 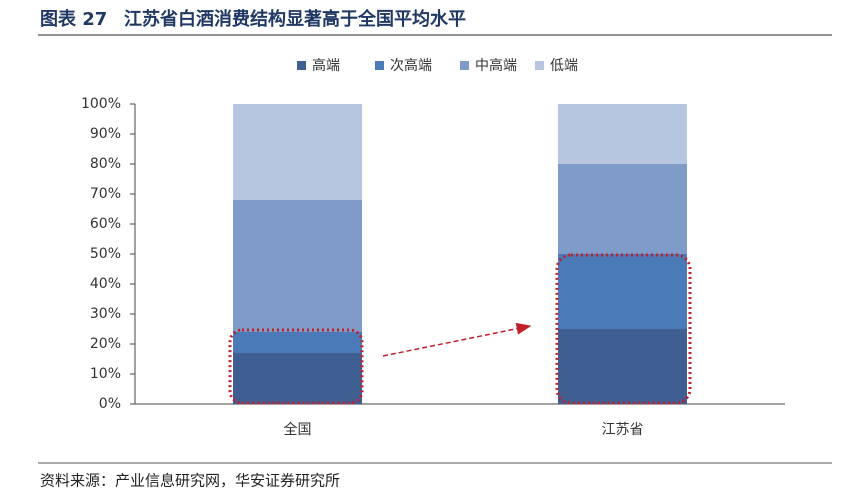 What do you see at coordinates (110, 404) in the screenshot?
I see `y-tick-label: 0%` at bounding box center [110, 404].